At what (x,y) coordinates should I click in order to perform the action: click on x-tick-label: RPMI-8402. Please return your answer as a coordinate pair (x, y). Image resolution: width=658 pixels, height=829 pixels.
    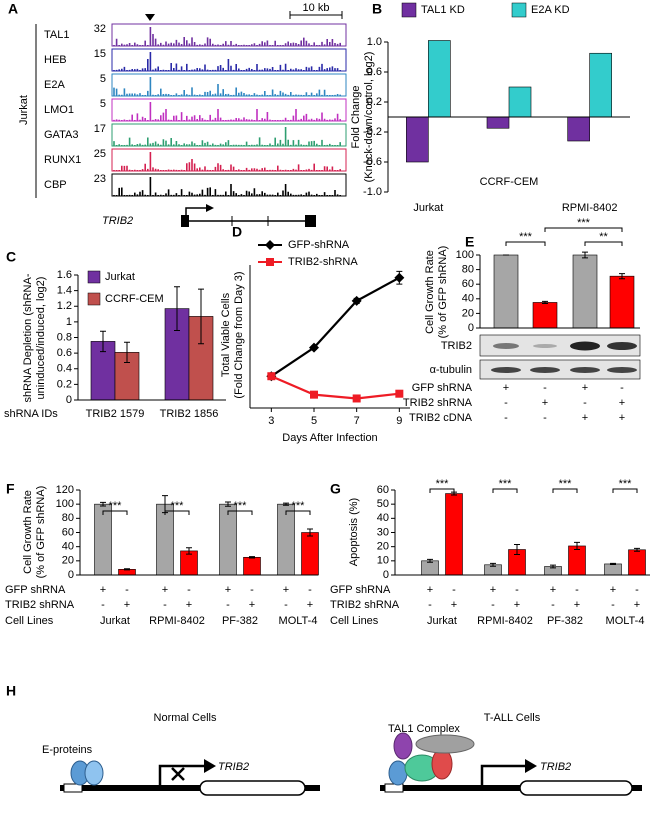
    Looking at the image, I should click on (590, 208).